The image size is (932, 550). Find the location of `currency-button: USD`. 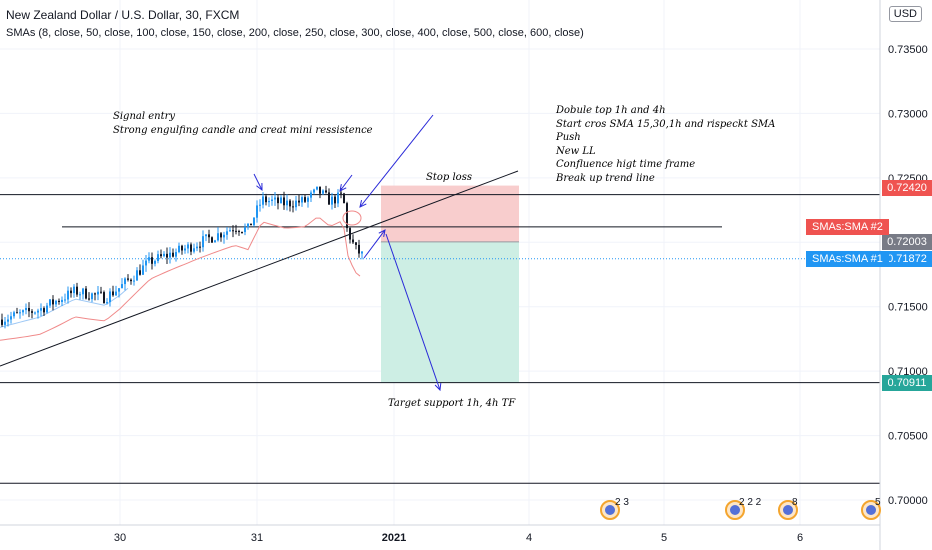

currency-button: USD is located at coordinates (905, 14).